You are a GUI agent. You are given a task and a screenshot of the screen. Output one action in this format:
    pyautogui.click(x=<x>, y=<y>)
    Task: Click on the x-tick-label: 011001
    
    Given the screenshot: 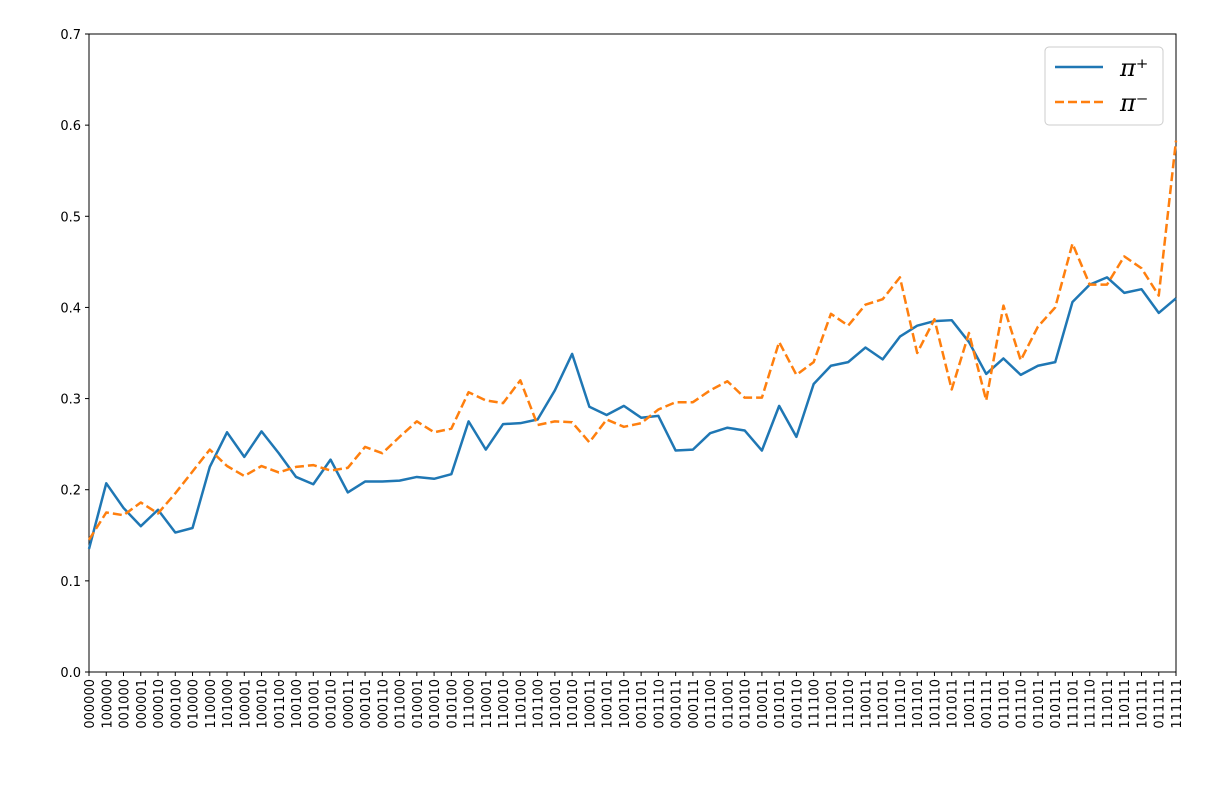 What is the action you would take?
    pyautogui.click(x=728, y=704)
    